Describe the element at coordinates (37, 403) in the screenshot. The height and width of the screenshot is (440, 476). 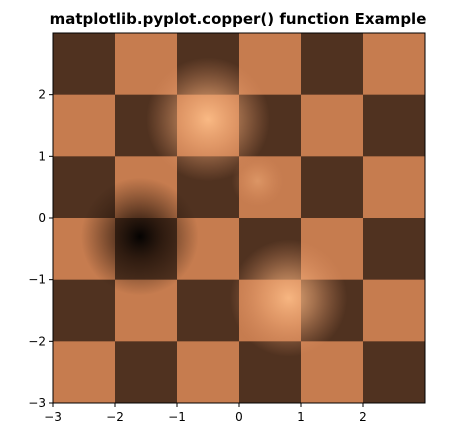
I see `y-tick-label: −3` at that location.